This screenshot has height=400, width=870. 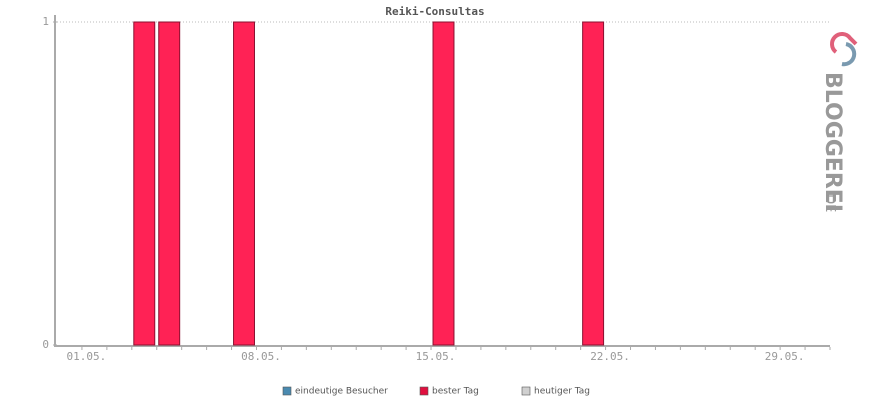 I want to click on legend-label: eindeutige Besucher, so click(x=341, y=392).